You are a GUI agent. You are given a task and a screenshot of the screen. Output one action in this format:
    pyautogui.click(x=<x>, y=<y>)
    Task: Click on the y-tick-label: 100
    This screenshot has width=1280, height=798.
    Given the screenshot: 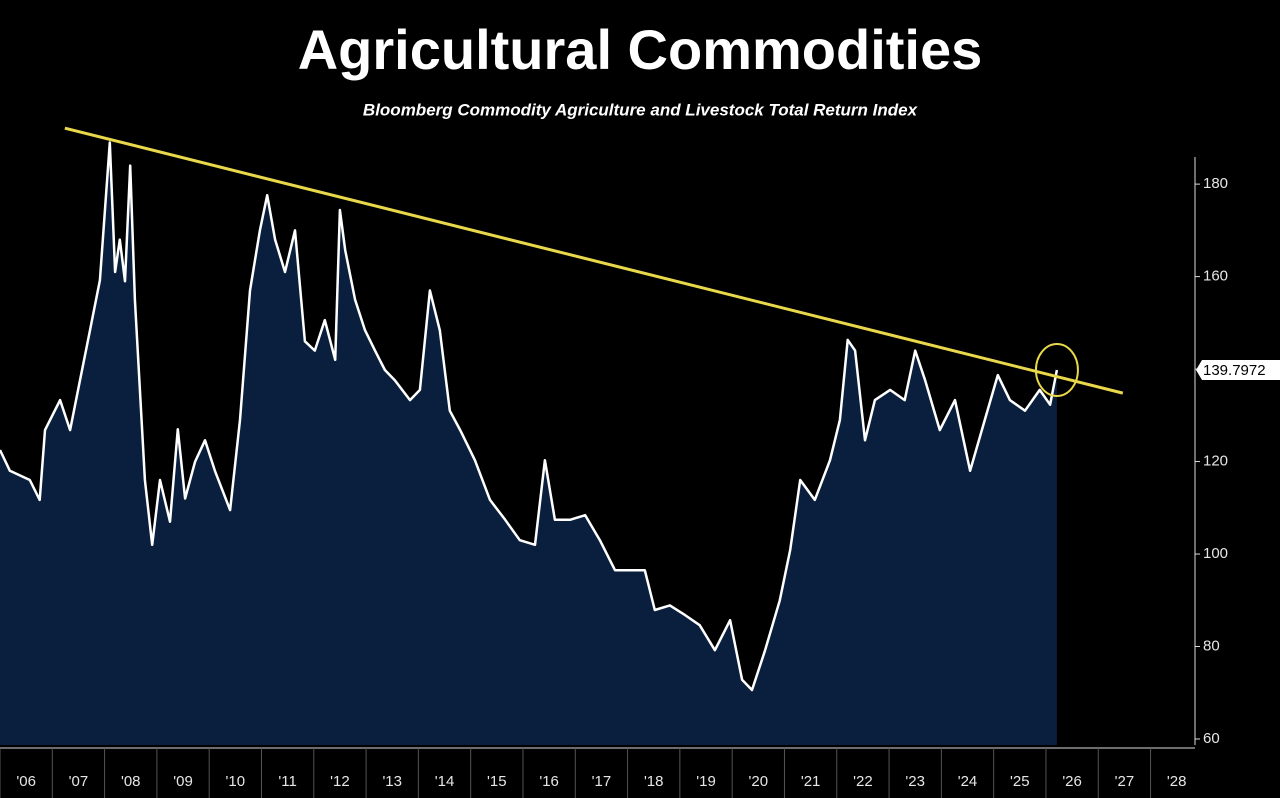 What is the action you would take?
    pyautogui.click(x=1215, y=553)
    